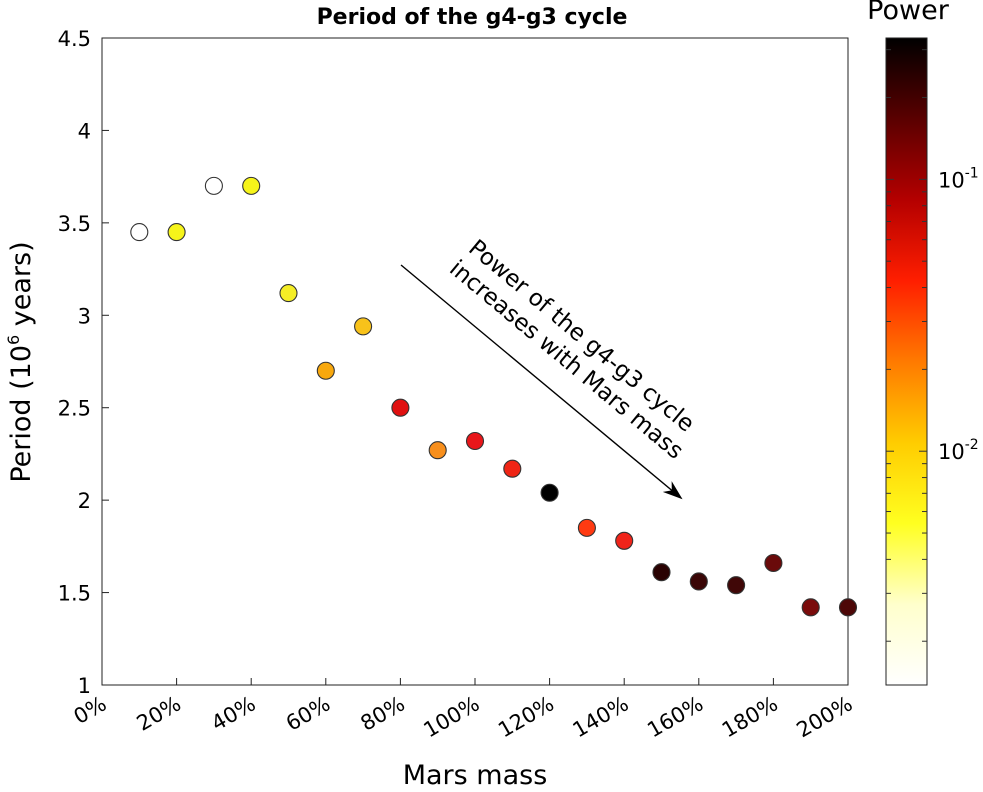 The width and height of the screenshot is (983, 792). Describe the element at coordinates (932, 345) in the screenshot. I see `colorbar-ticks: 10⁻¹ 10⁻²` at that location.